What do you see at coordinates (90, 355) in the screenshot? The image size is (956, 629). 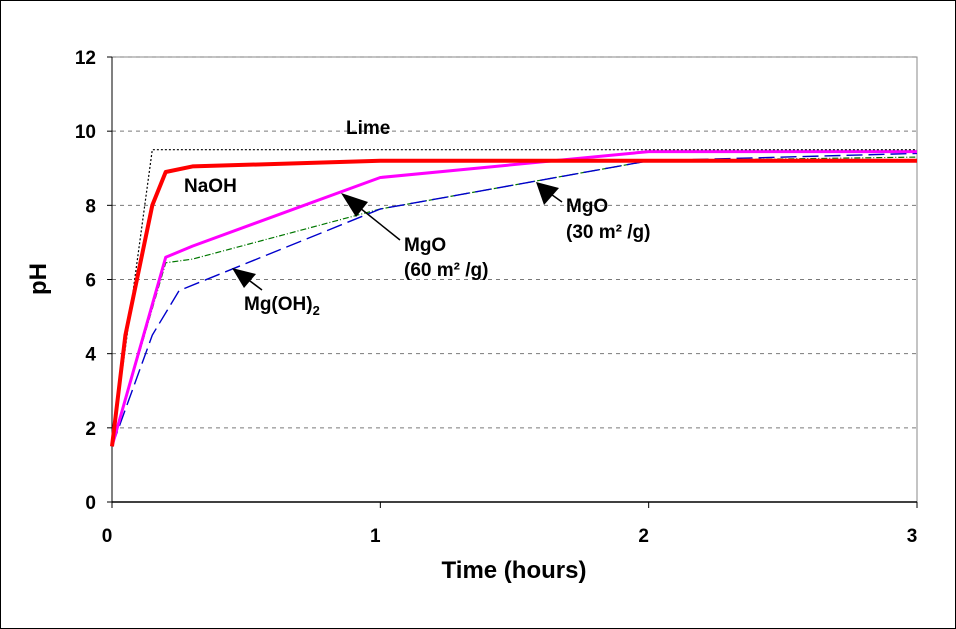 I see `y-tick-label: 4` at bounding box center [90, 355].